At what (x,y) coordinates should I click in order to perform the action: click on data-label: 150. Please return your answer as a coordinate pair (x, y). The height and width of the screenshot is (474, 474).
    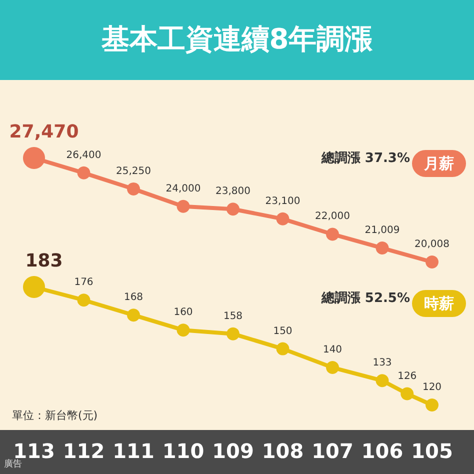
    Looking at the image, I should click on (282, 331).